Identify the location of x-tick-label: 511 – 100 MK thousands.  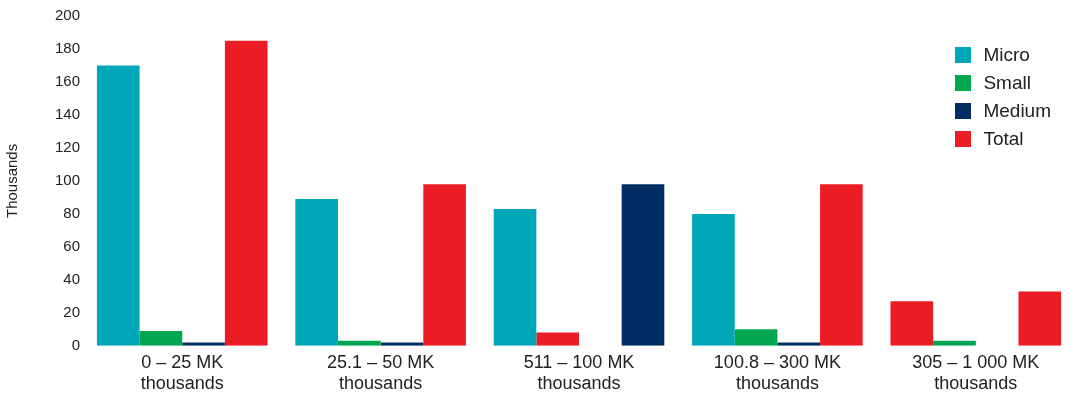
(579, 372).